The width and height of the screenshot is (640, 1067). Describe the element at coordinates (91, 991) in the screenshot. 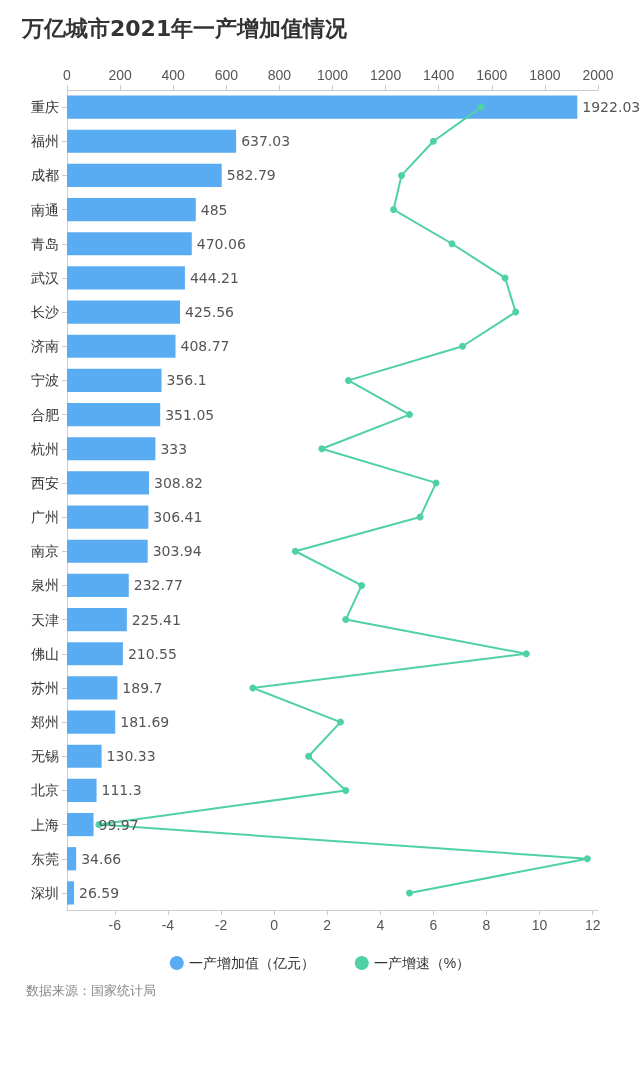

I see `source-note: 数据来源：国家统计局` at that location.